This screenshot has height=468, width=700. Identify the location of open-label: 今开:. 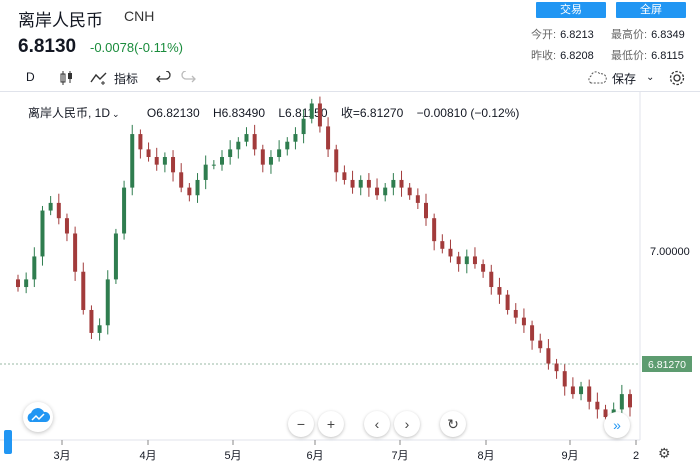
(544, 35).